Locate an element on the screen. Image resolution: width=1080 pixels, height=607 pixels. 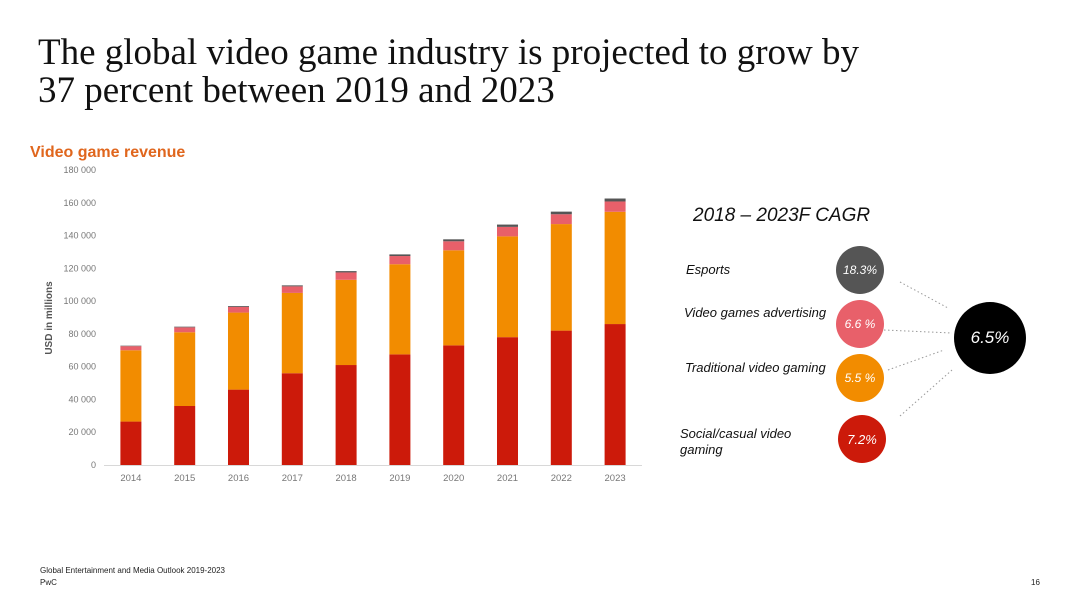
bar-segment-2016-s0 is located at coordinates (238, 427).